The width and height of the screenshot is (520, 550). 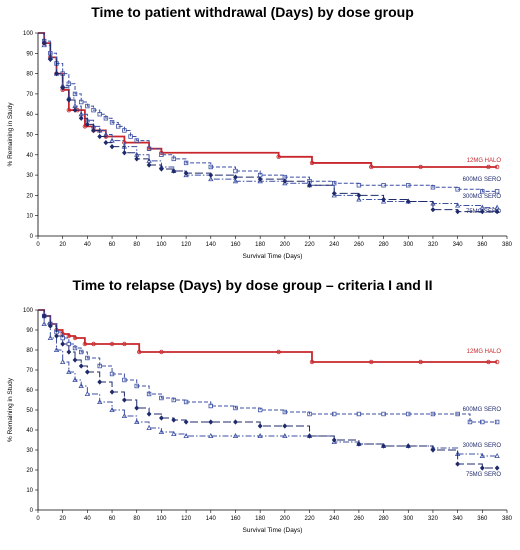 I want to click on x-tick-label: 340, so click(x=458, y=519).